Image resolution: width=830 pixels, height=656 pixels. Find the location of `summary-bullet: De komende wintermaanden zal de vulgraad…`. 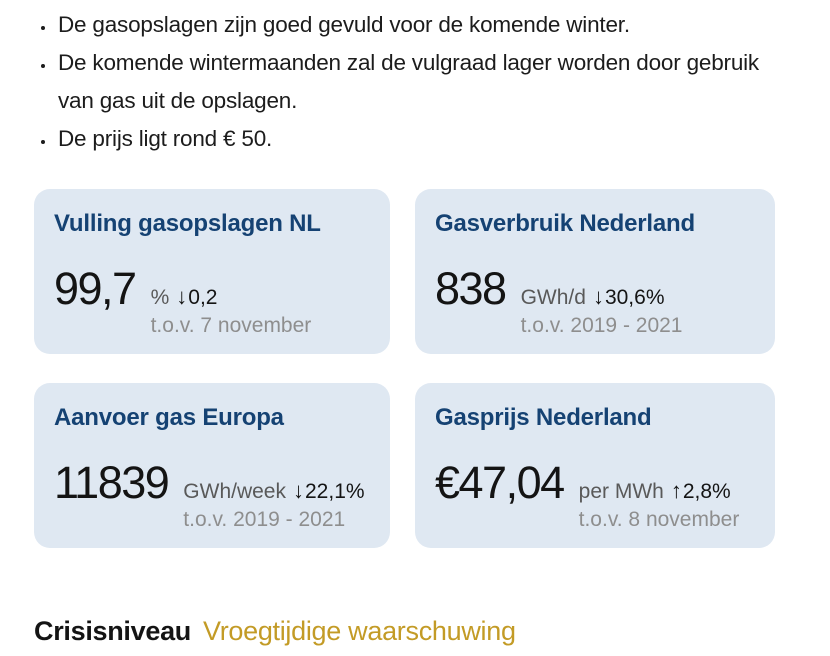

summary-bullet: De komende wintermaanden zal de vulgraad… is located at coordinates (427, 82).